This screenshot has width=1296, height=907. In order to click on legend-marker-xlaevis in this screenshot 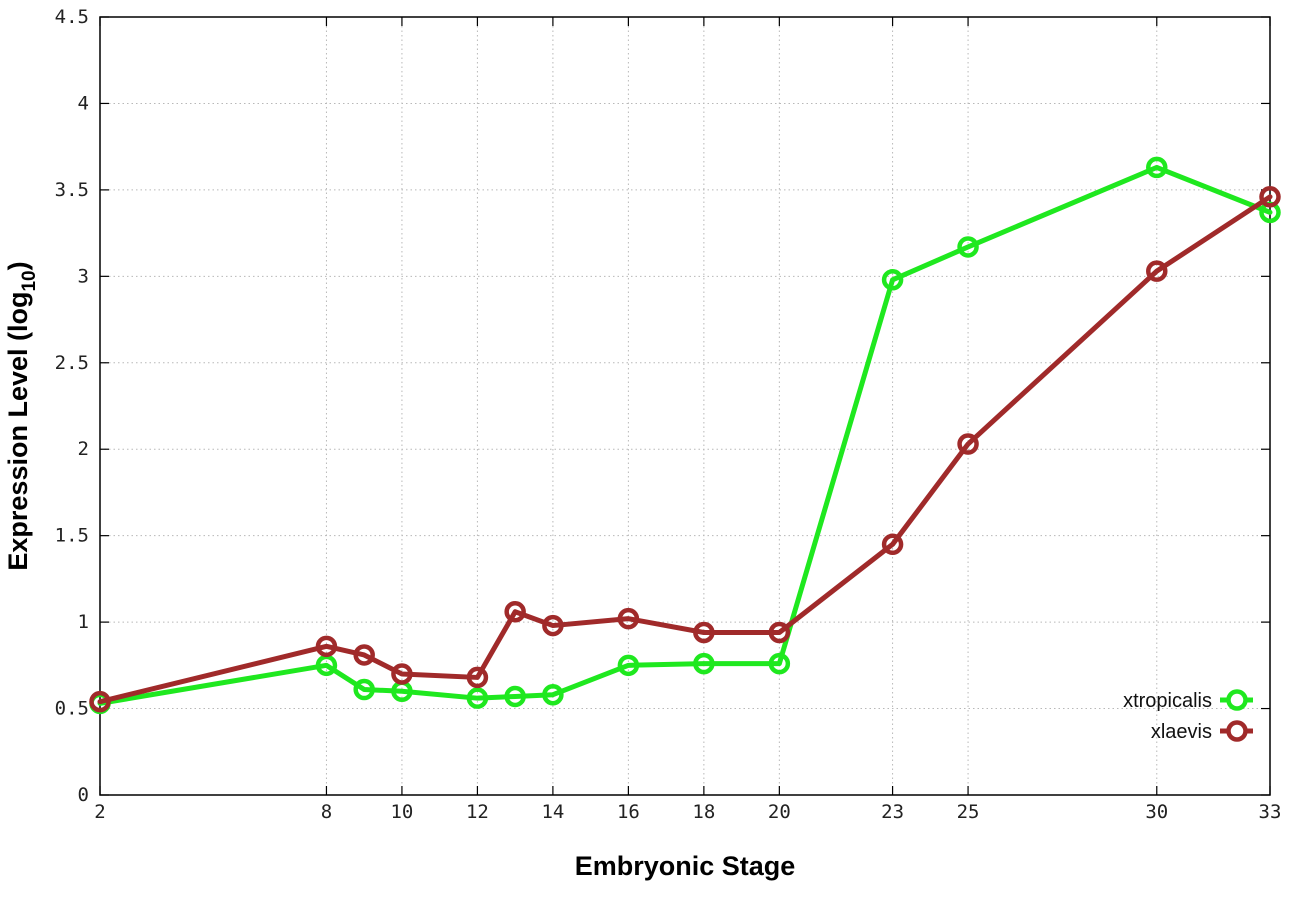, I will do `click(1237, 731)`.